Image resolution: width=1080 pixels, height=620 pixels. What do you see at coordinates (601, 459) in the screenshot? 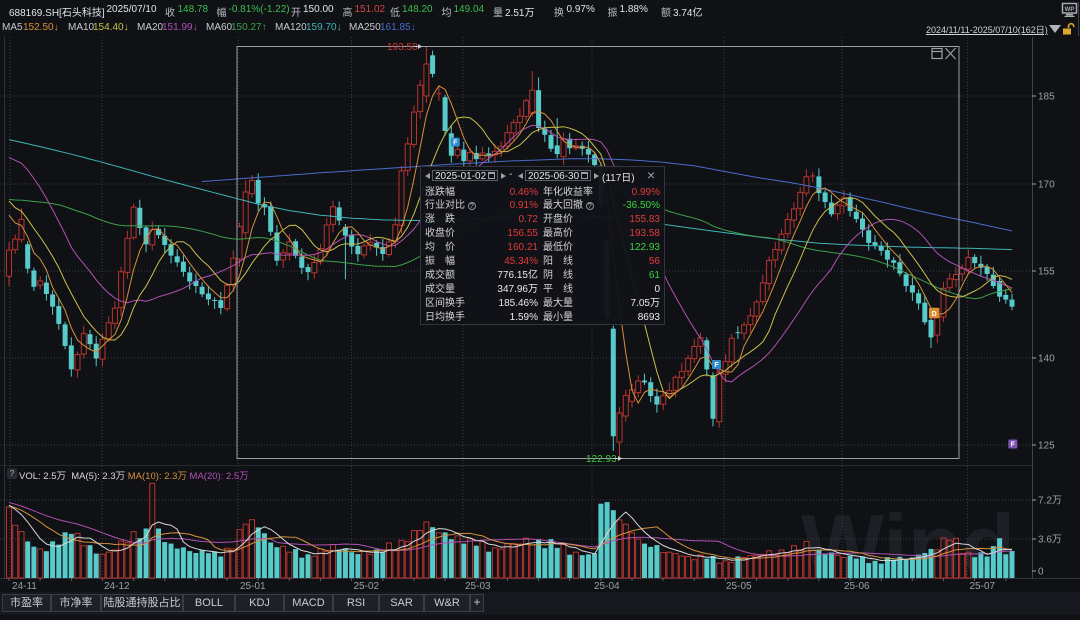
I see `svg-text: 122.93` at bounding box center [601, 459].